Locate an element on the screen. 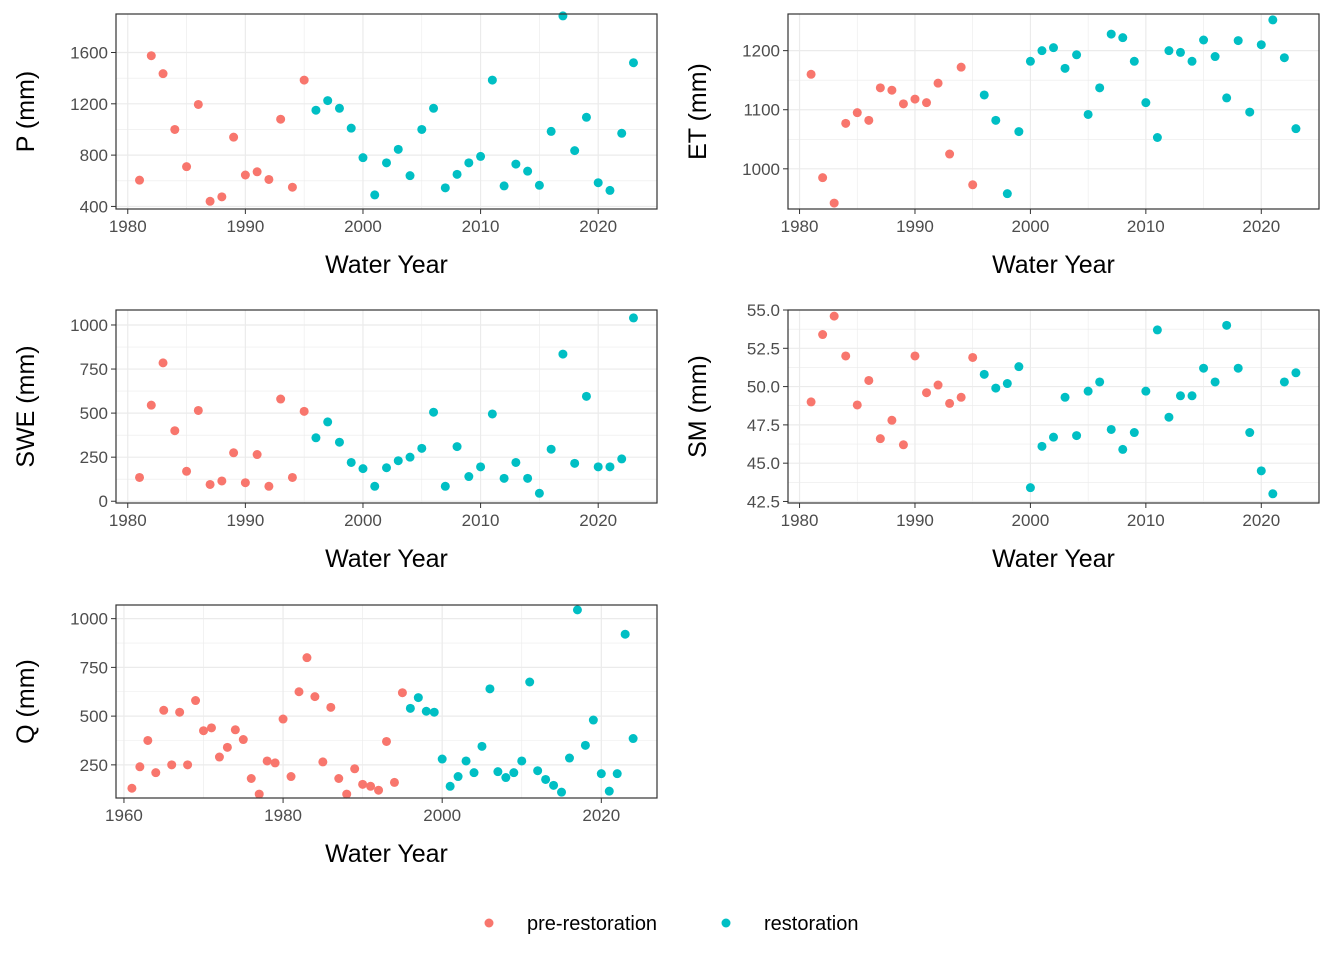 The height and width of the screenshot is (960, 1344). y-tick-label: 52.5 is located at coordinates (763, 348).